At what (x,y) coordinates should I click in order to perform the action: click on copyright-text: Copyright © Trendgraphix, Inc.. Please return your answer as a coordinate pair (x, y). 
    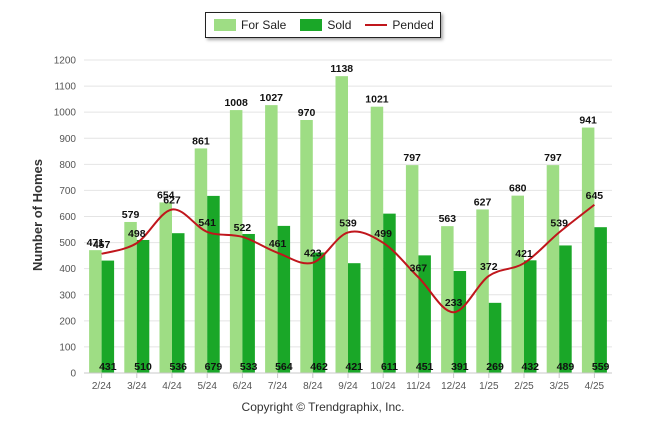
    Looking at the image, I should click on (323, 407).